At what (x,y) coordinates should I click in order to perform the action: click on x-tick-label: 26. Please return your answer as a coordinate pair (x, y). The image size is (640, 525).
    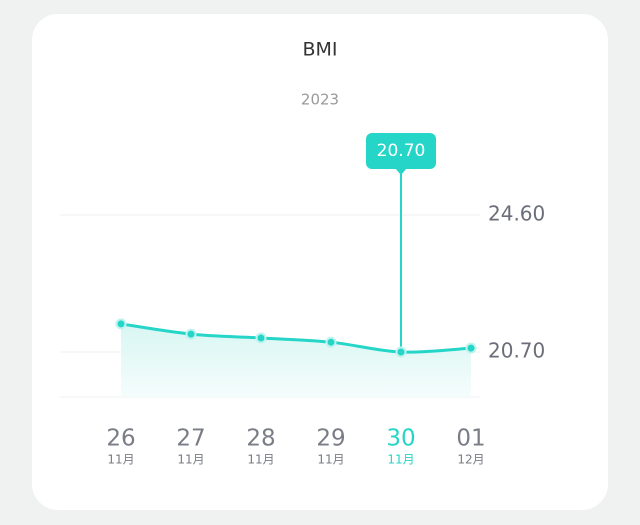
    Looking at the image, I should click on (120, 439).